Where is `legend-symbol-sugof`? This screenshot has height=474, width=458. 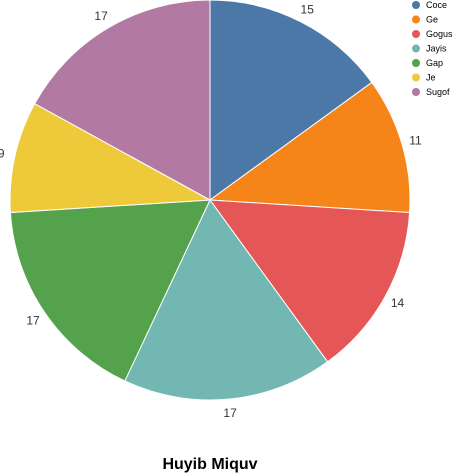 legend-symbol-sugof is located at coordinates (416, 92).